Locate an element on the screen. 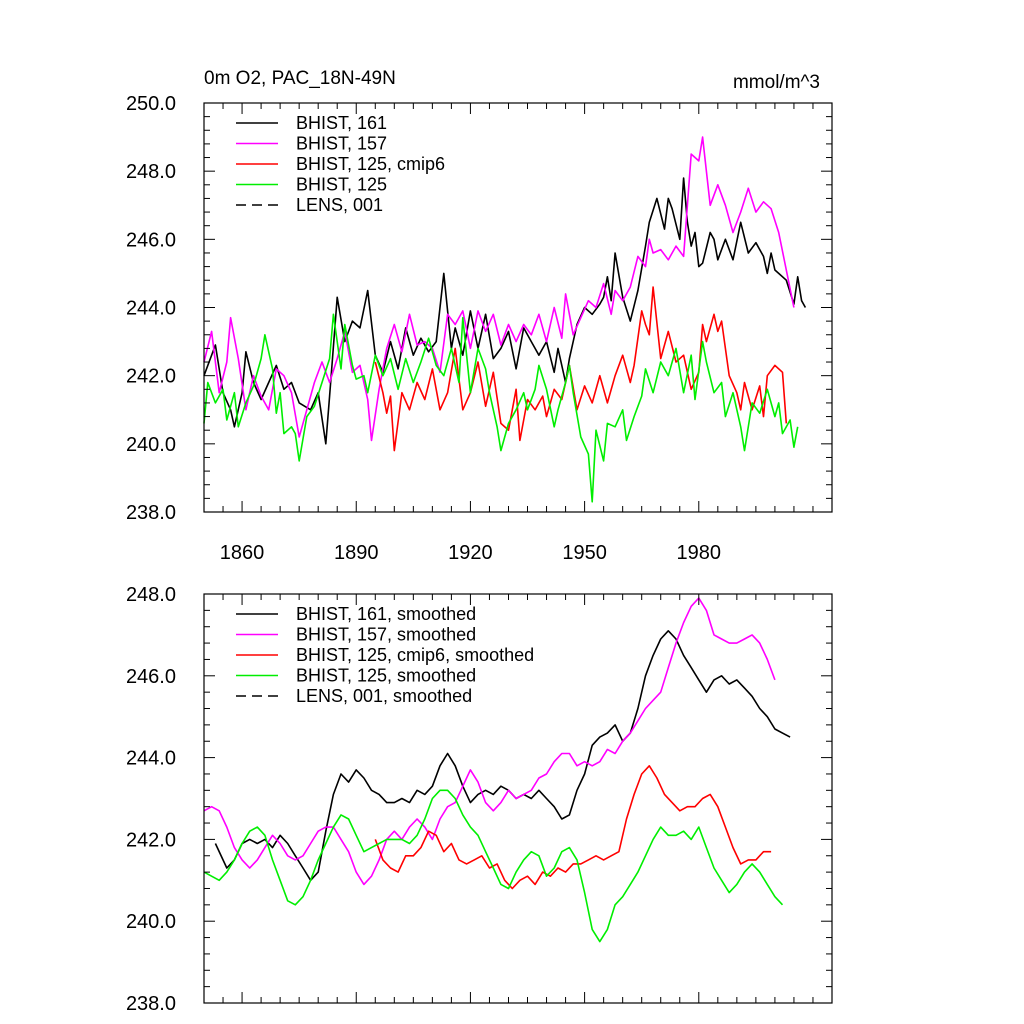 This screenshot has width=1024, height=1024. x-tick-label: 1860 is located at coordinates (242, 553).